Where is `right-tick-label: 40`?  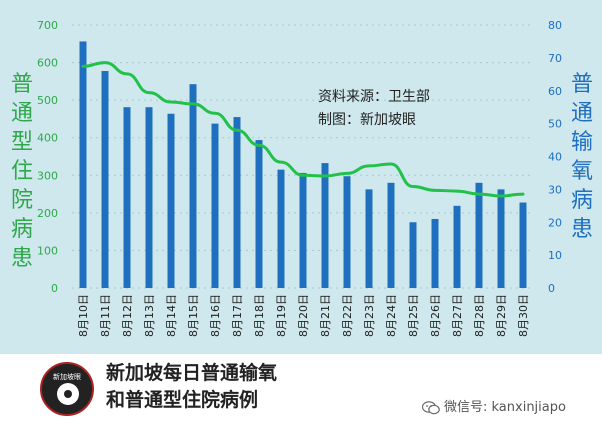 right-tick-label: 40 is located at coordinates (555, 157).